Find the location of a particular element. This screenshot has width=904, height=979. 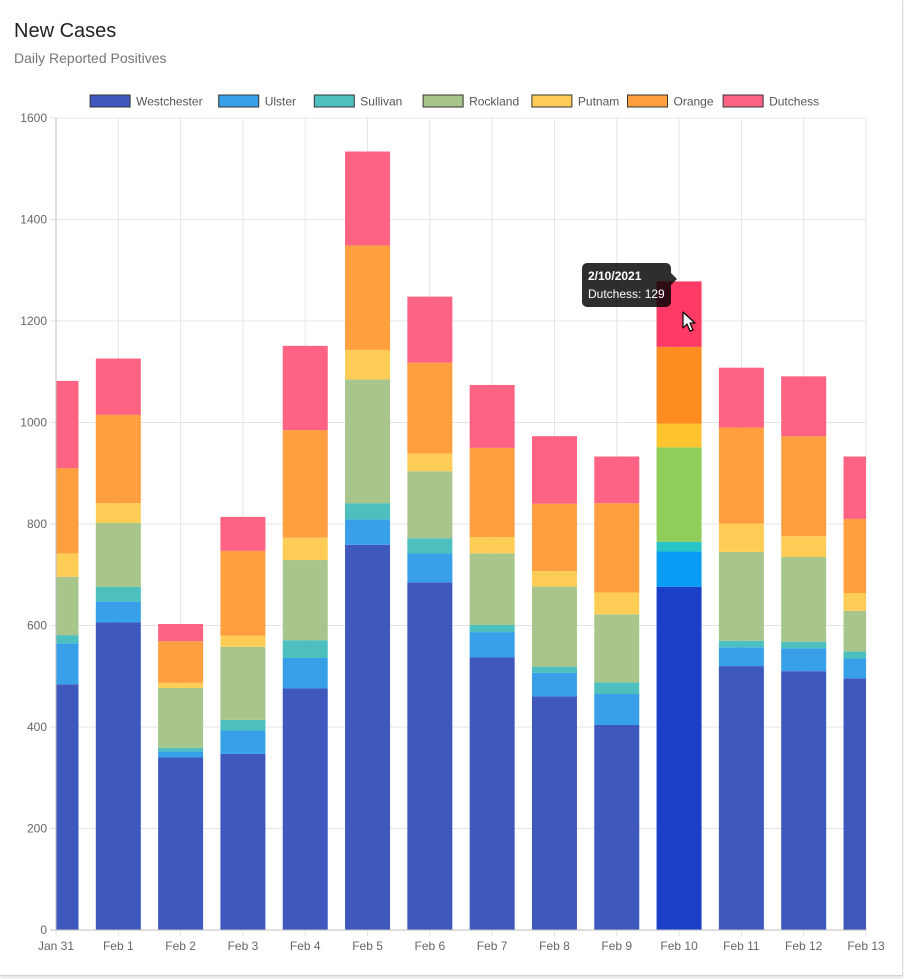

legend-label-westchester: Westchester is located at coordinates (169, 102).